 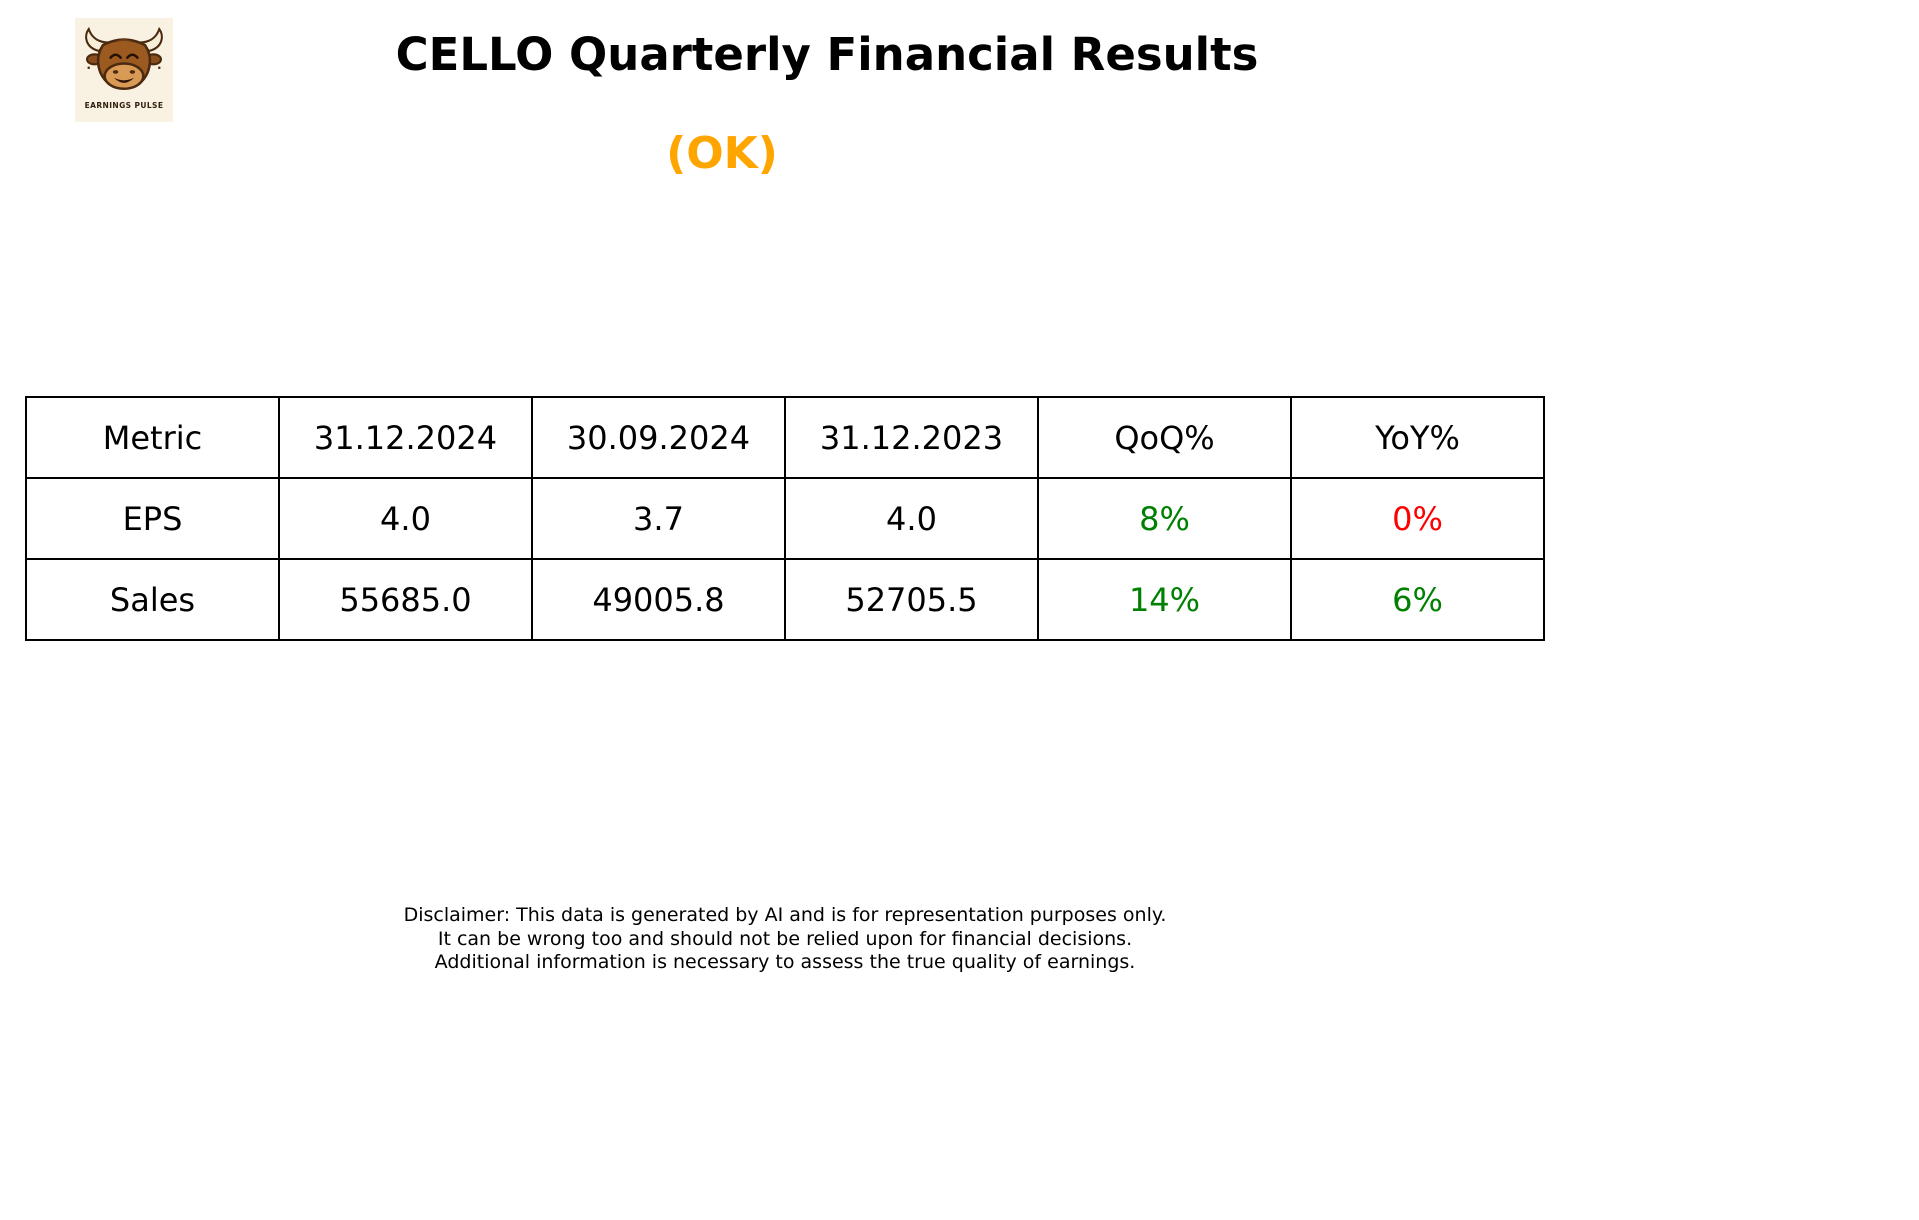 What do you see at coordinates (911, 599) in the screenshot?
I see `sales-value-prev-year: 52705.5` at bounding box center [911, 599].